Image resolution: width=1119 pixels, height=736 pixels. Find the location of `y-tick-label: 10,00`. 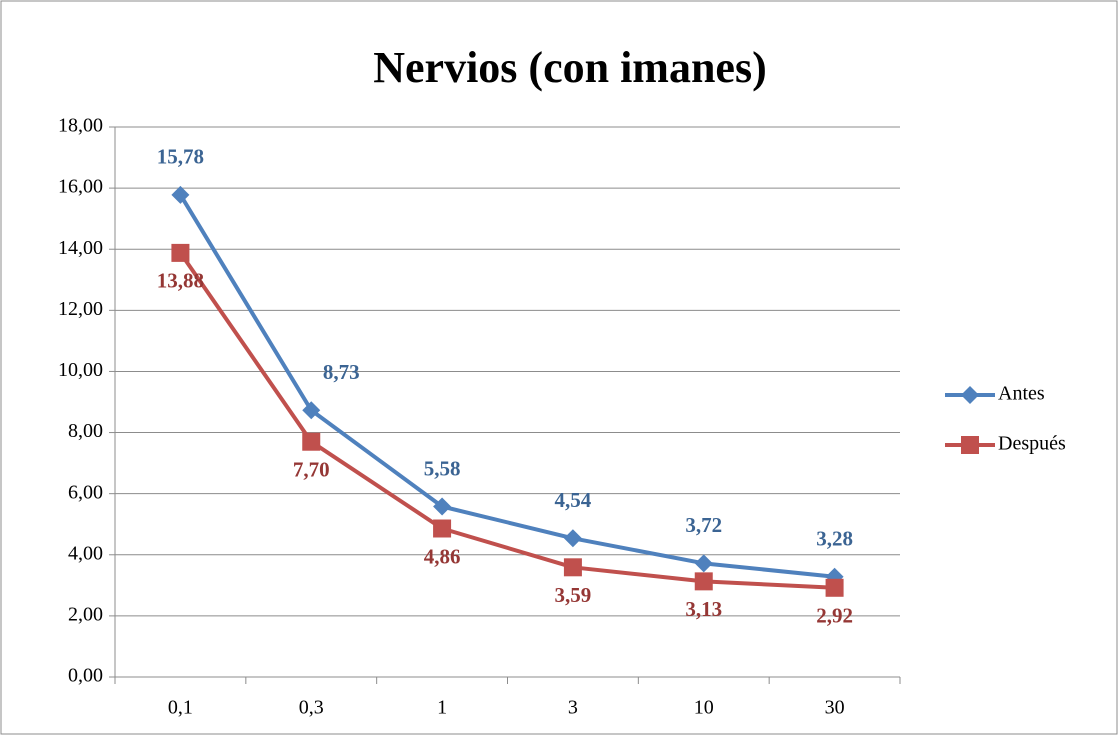

y-tick-label: 10,00 is located at coordinates (80, 370).